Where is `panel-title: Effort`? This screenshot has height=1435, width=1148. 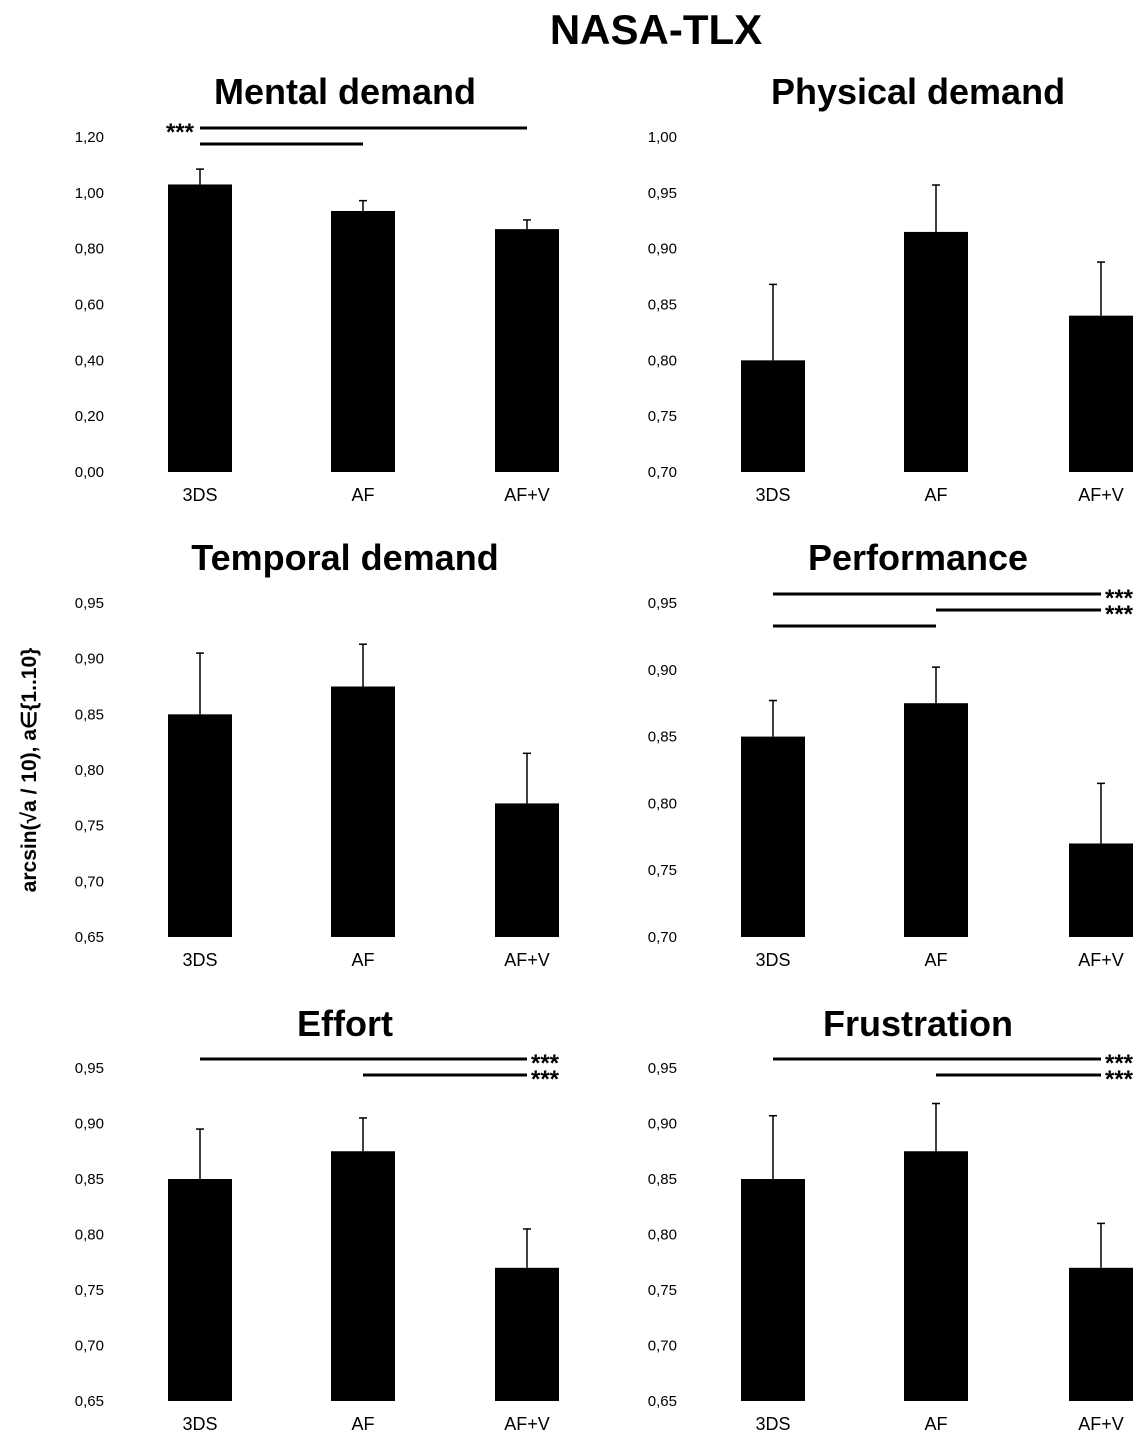 panel-title: Effort is located at coordinates (345, 1023).